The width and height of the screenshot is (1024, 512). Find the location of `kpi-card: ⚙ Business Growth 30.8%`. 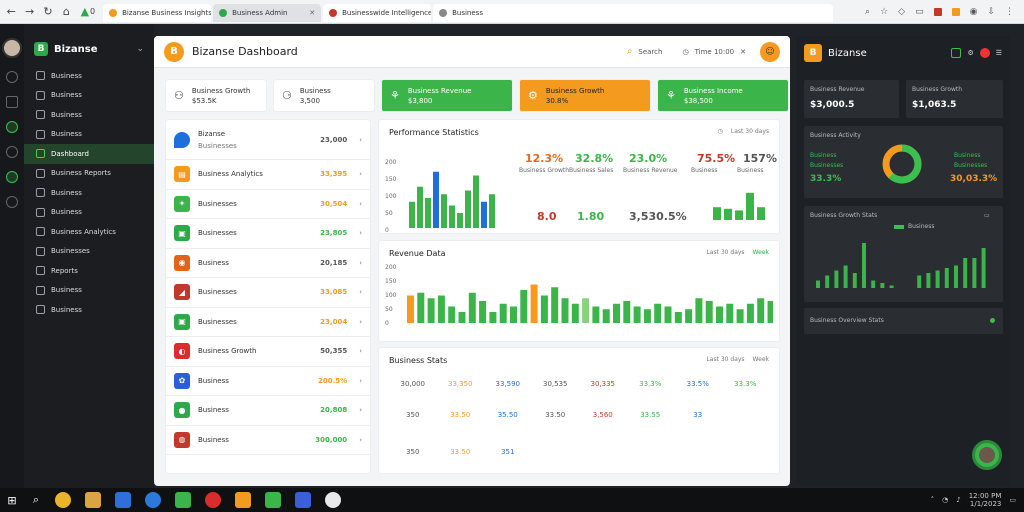

kpi-card: ⚙ Business Growth 30.8% is located at coordinates (585, 95).